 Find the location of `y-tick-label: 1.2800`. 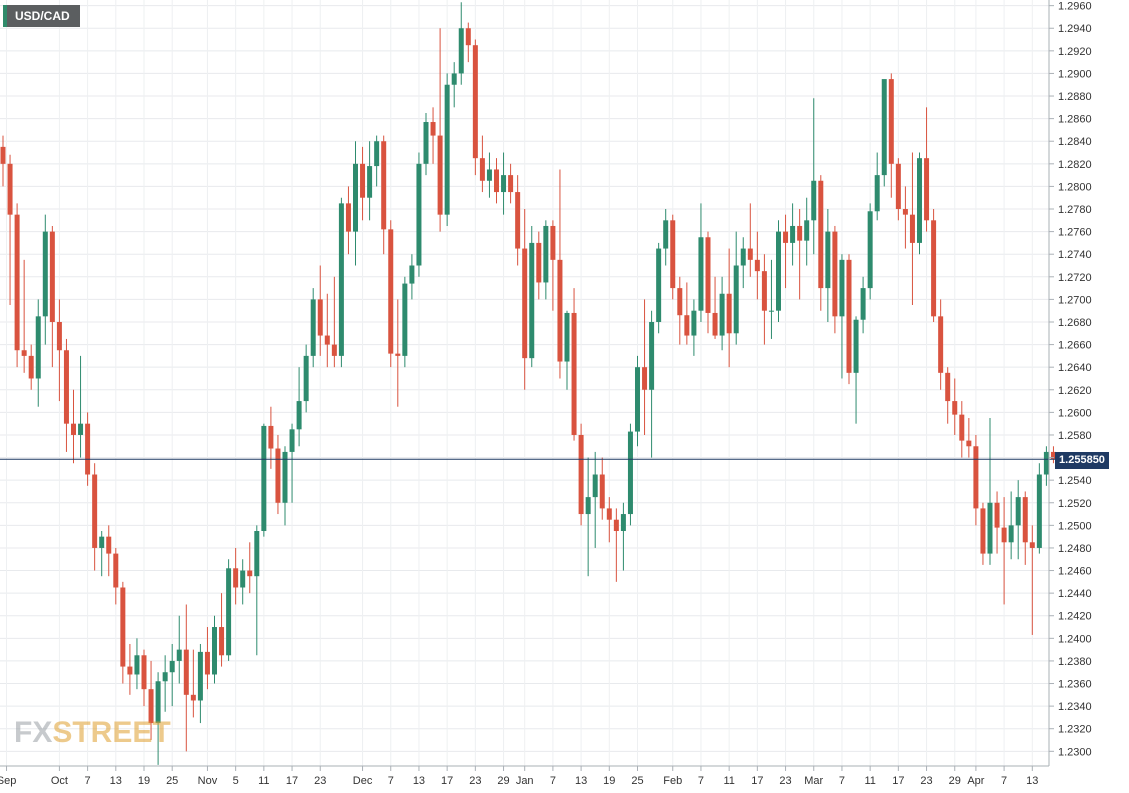

y-tick-label: 1.2800 is located at coordinates (1075, 187).